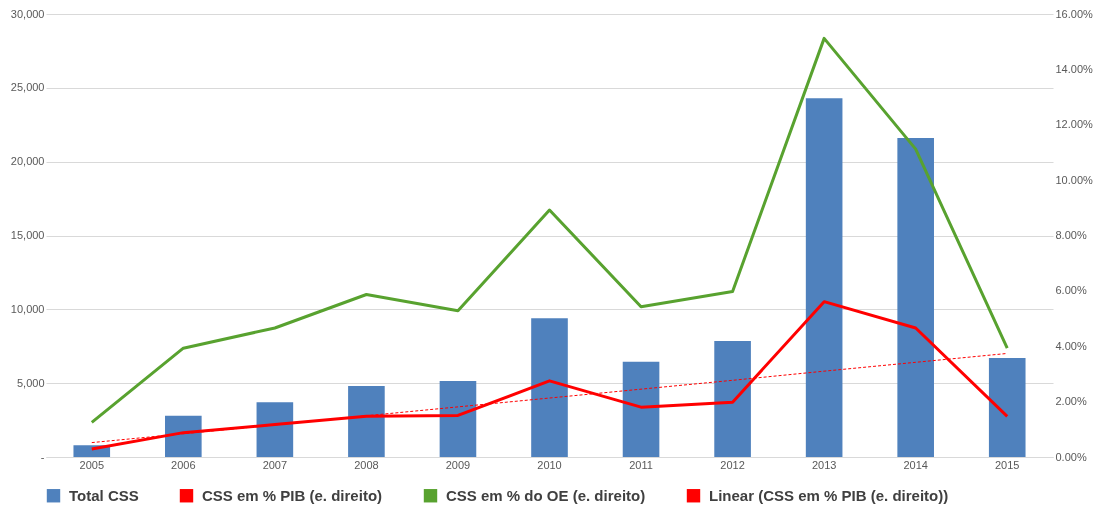 This screenshot has width=1103, height=512. What do you see at coordinates (30, 382) in the screenshot?
I see `y-tick-label: 5,000` at bounding box center [30, 382].